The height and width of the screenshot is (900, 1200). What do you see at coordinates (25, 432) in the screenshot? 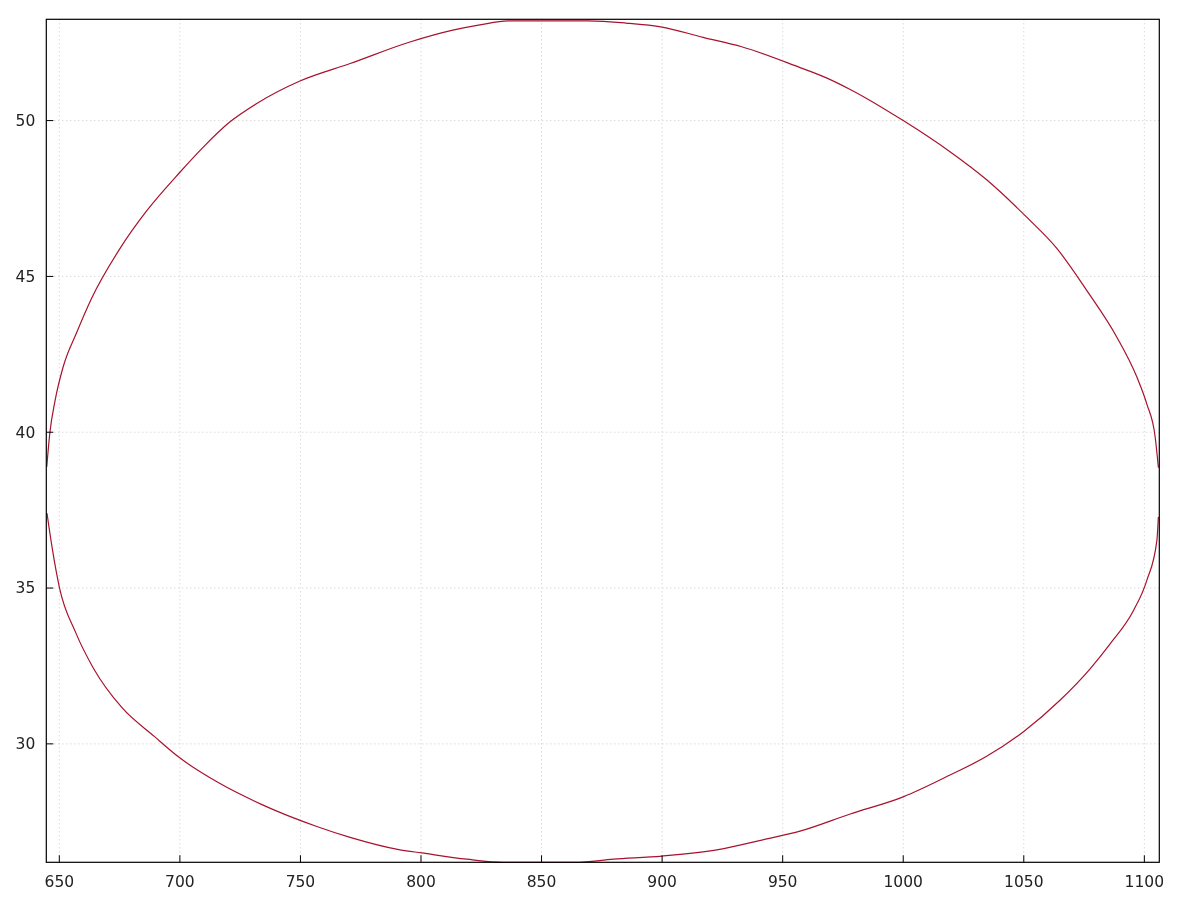
I see `y-tick-label: 40` at bounding box center [25, 432].